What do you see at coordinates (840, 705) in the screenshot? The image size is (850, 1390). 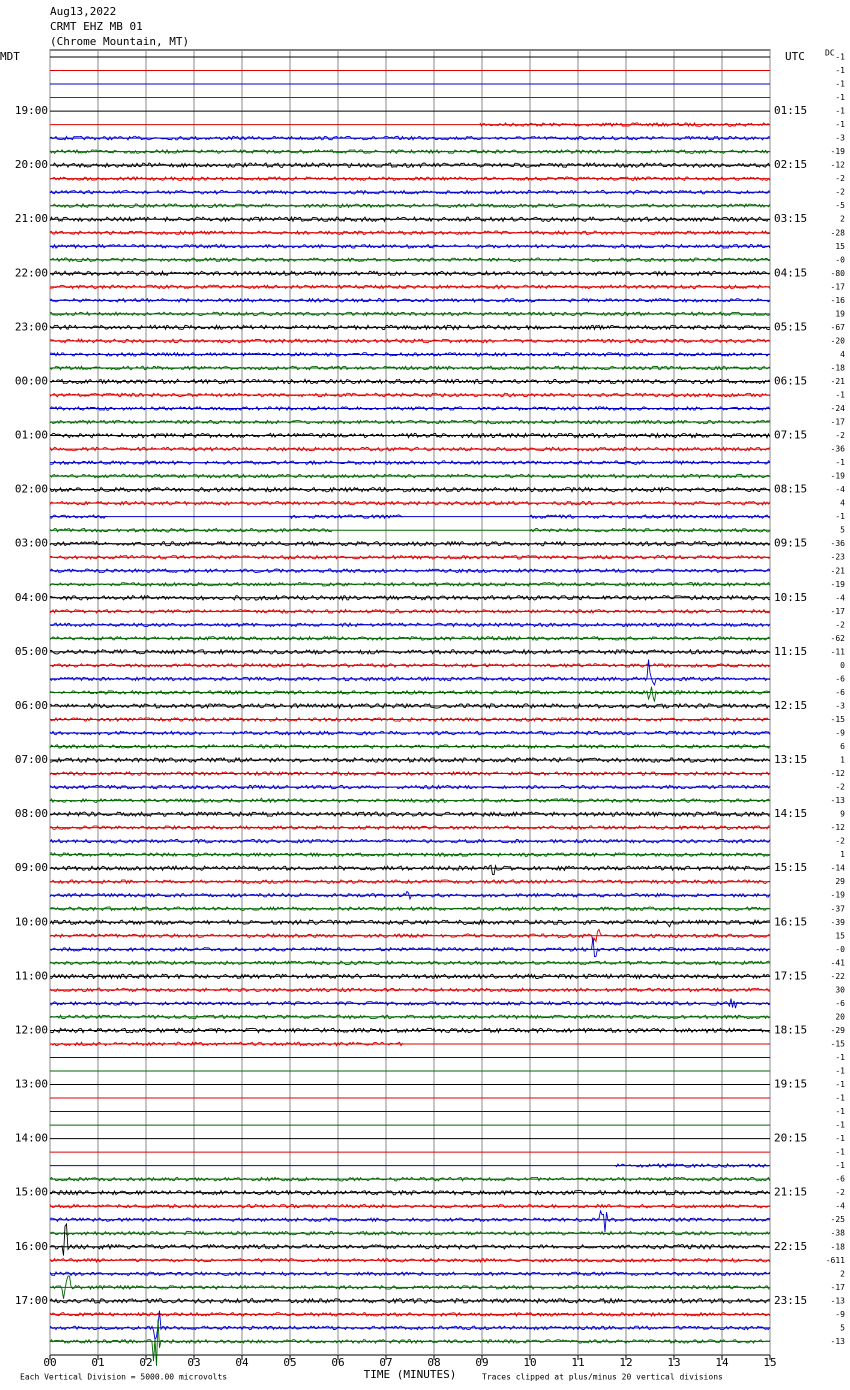 I see `dc-offset: -3` at bounding box center [840, 705].